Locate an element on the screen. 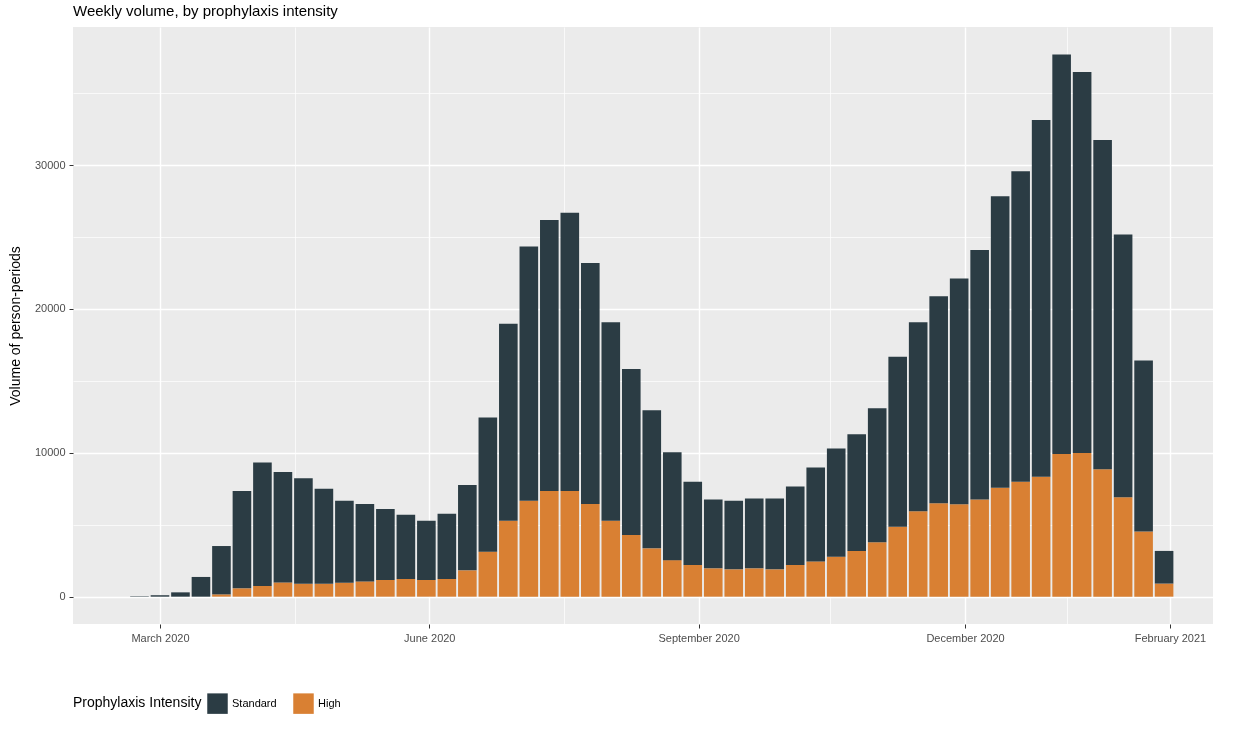  legend-title: Prophylaxis Intensity is located at coordinates (137, 702).